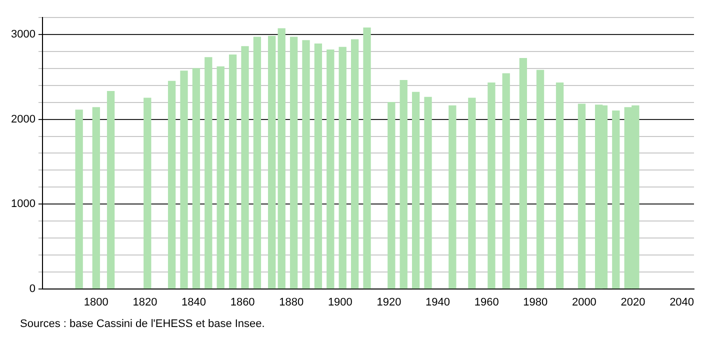  What do you see at coordinates (535, 302) in the screenshot?
I see `x-tick-label: 1980` at bounding box center [535, 302].